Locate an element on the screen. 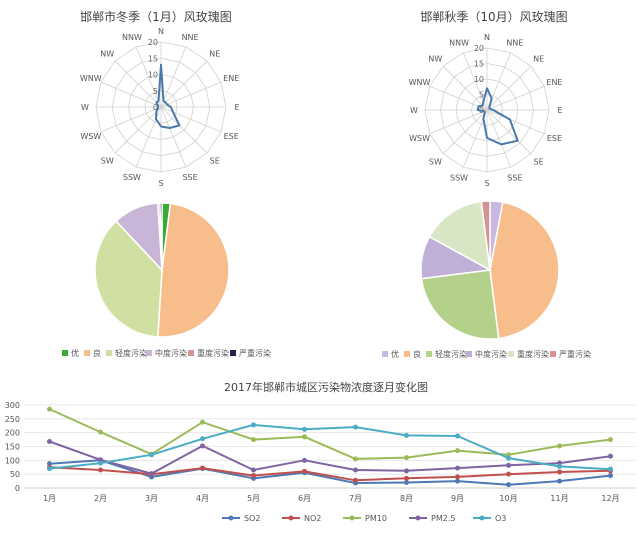 This screenshot has height=537, width=640. direction-label: N is located at coordinates (487, 37).